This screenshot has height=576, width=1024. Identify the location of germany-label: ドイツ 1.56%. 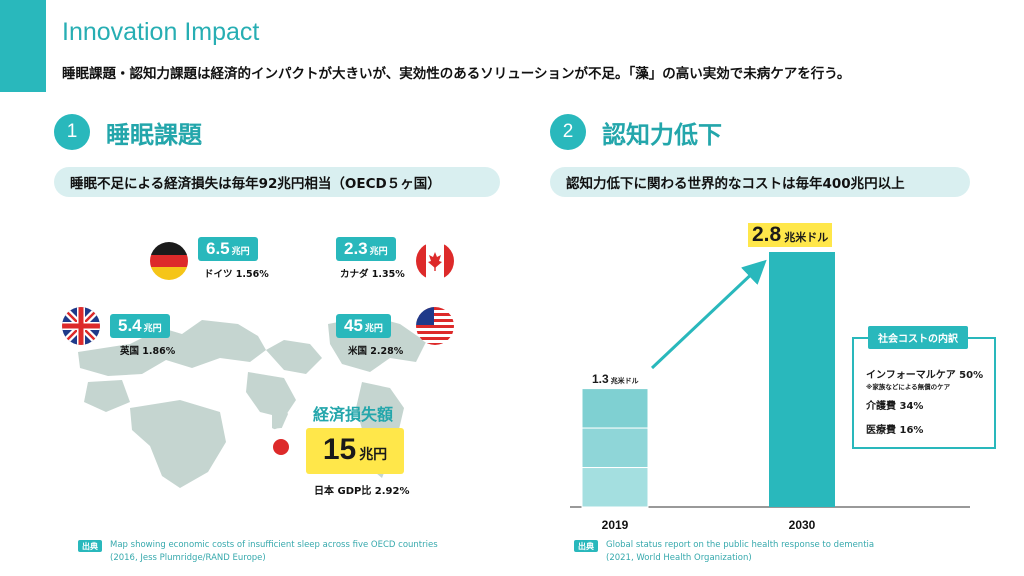
(236, 274).